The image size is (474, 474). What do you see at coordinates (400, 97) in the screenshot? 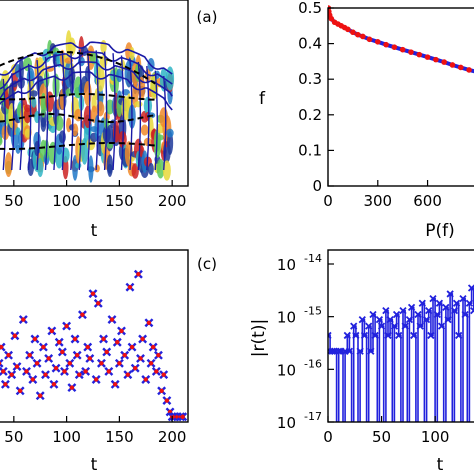
I see `panel-b-frame` at bounding box center [400, 97].